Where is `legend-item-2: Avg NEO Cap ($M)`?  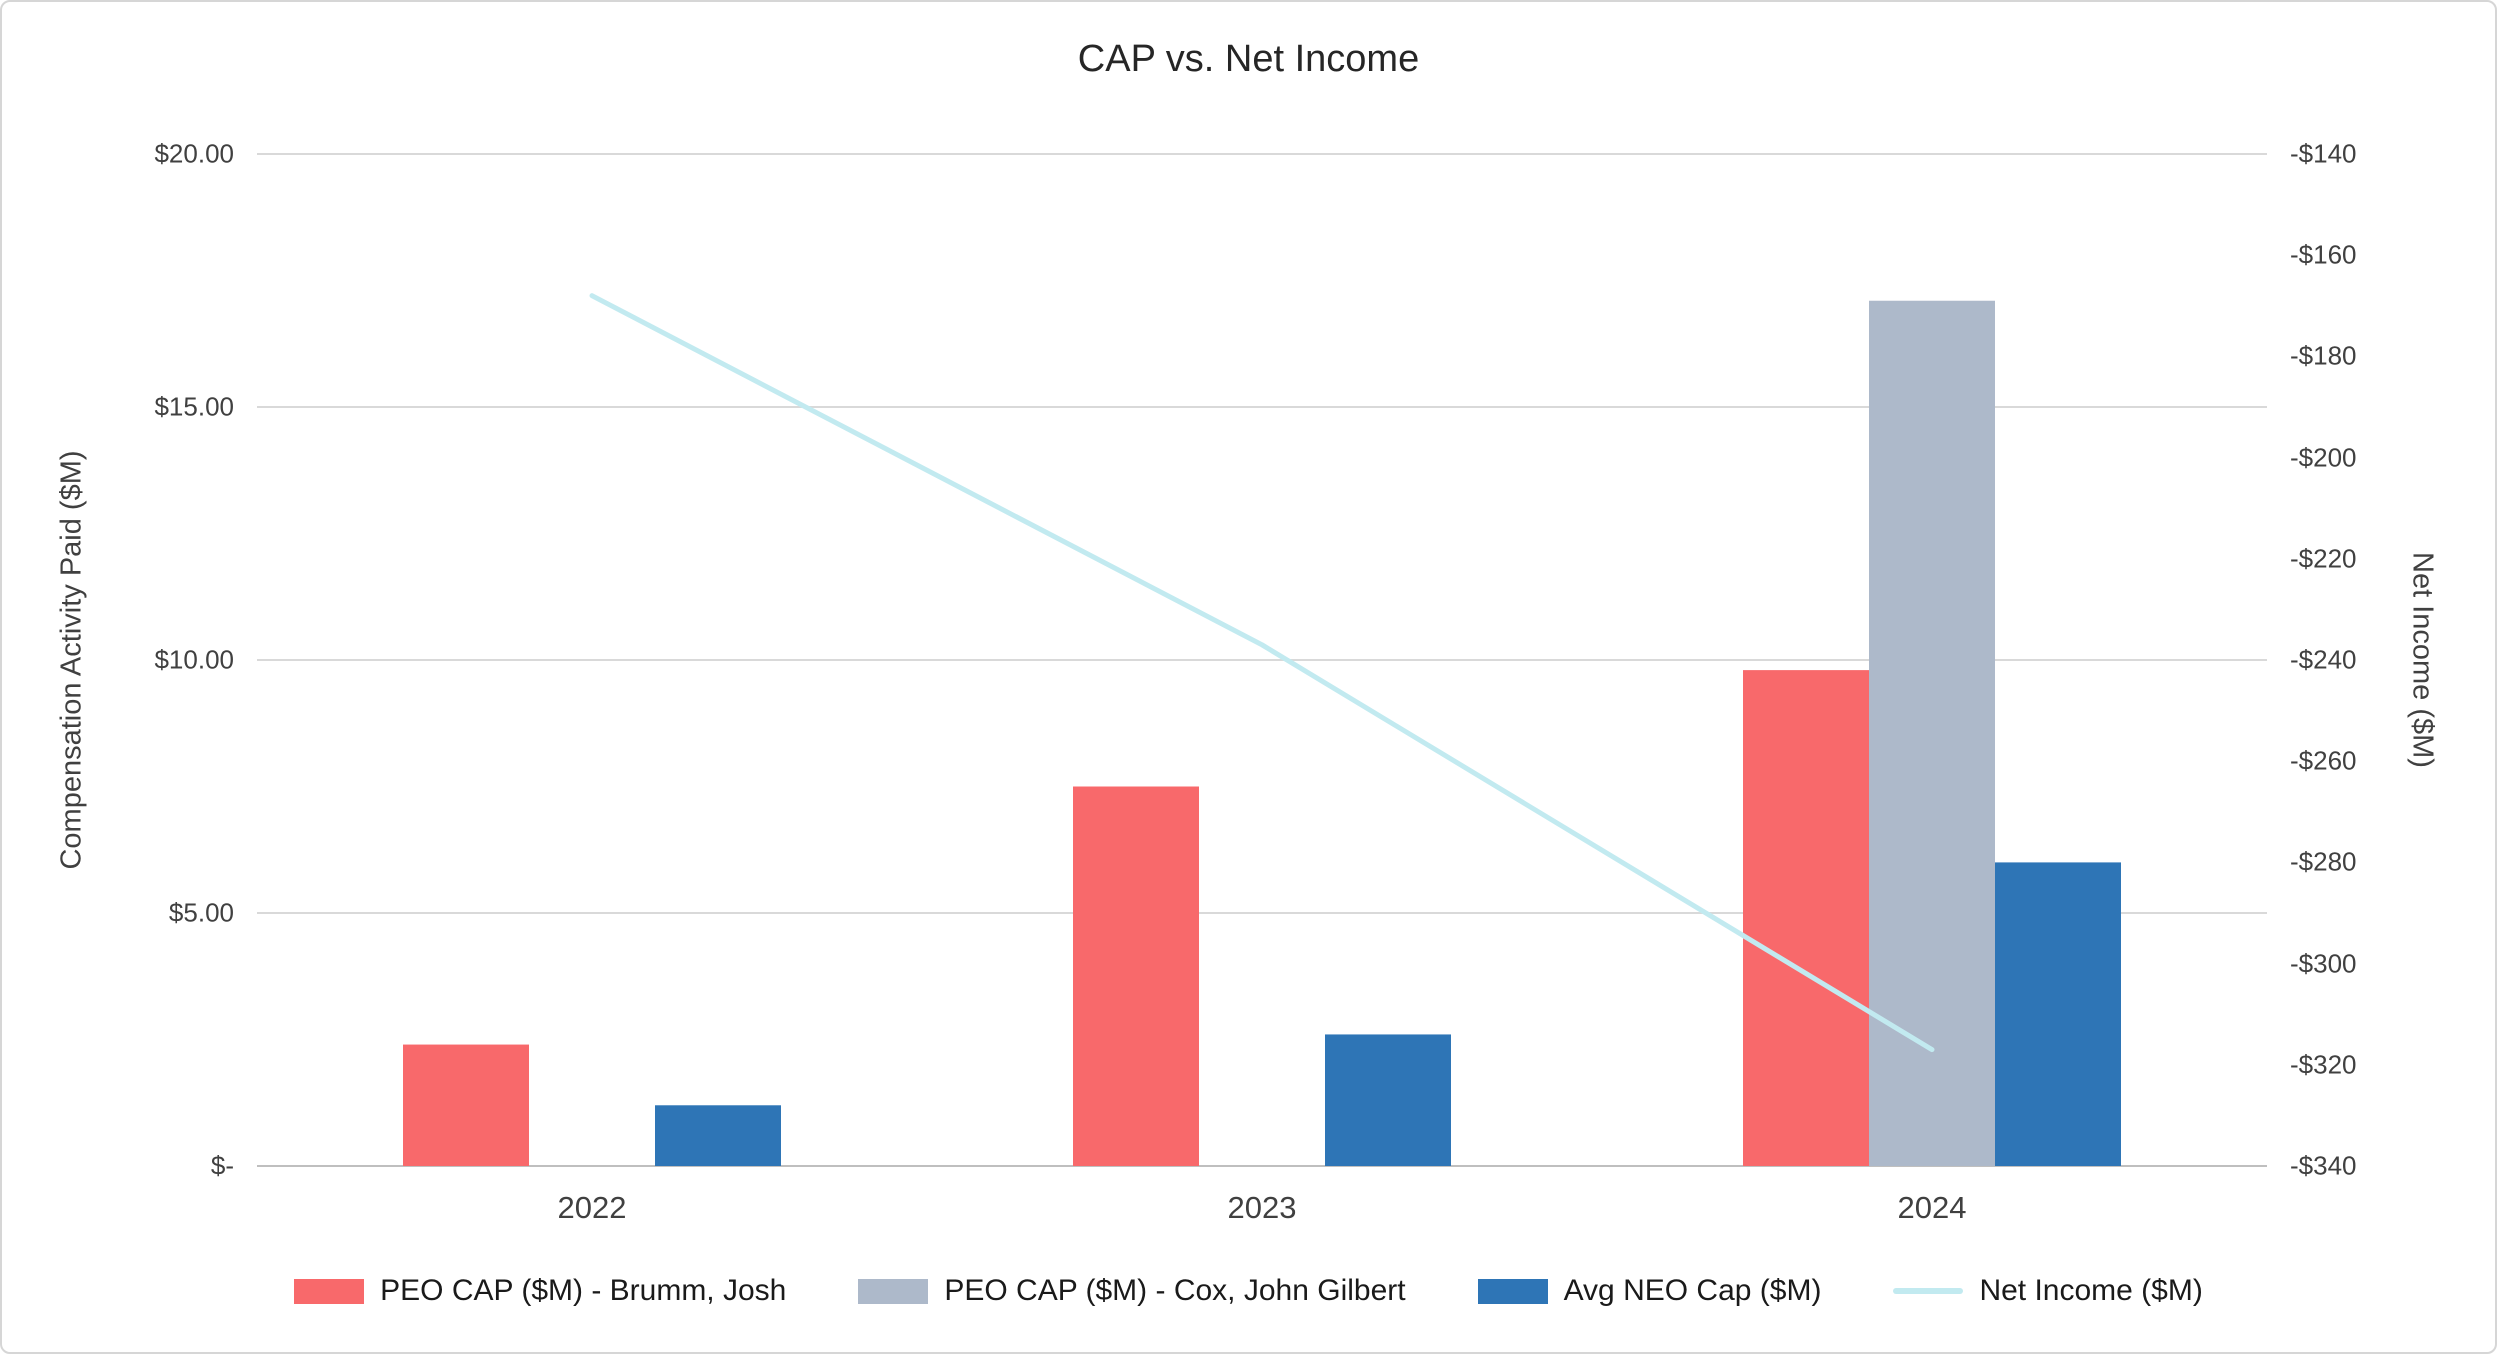 legend-item-2: Avg NEO Cap ($M) is located at coordinates (1649, 1291).